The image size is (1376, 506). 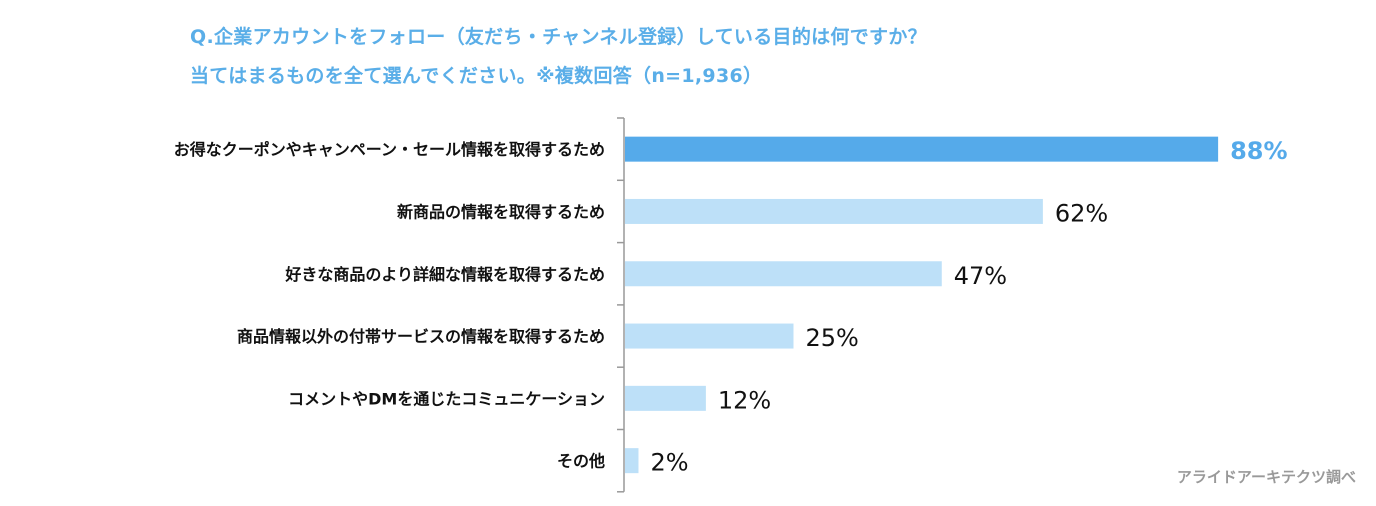 I want to click on source-note: アライドアーキテクツ調べ, so click(x=1266, y=477).